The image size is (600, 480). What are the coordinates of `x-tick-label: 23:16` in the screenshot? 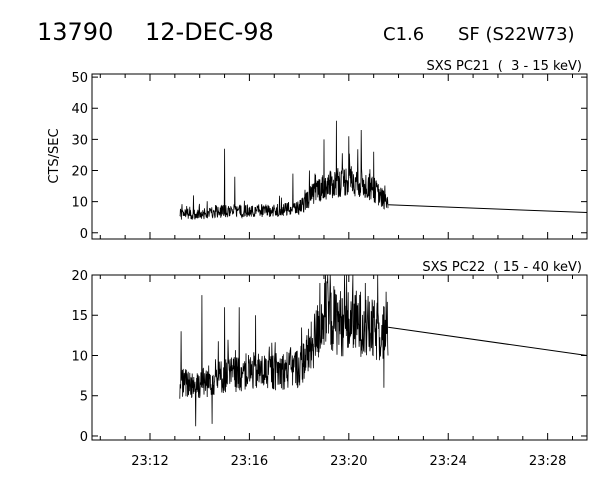 It's located at (249, 461).